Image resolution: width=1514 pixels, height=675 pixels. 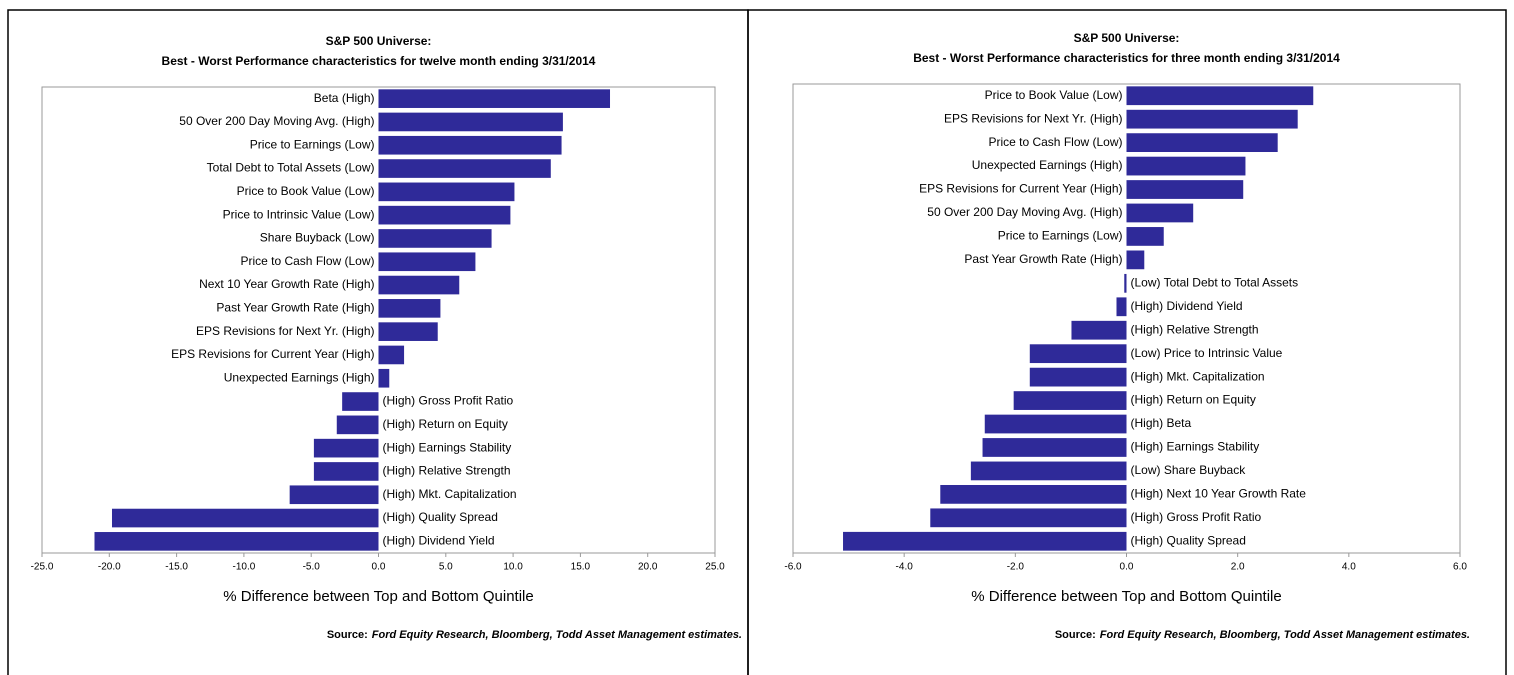 I want to click on x-tick-label: -6.0, so click(x=793, y=567).